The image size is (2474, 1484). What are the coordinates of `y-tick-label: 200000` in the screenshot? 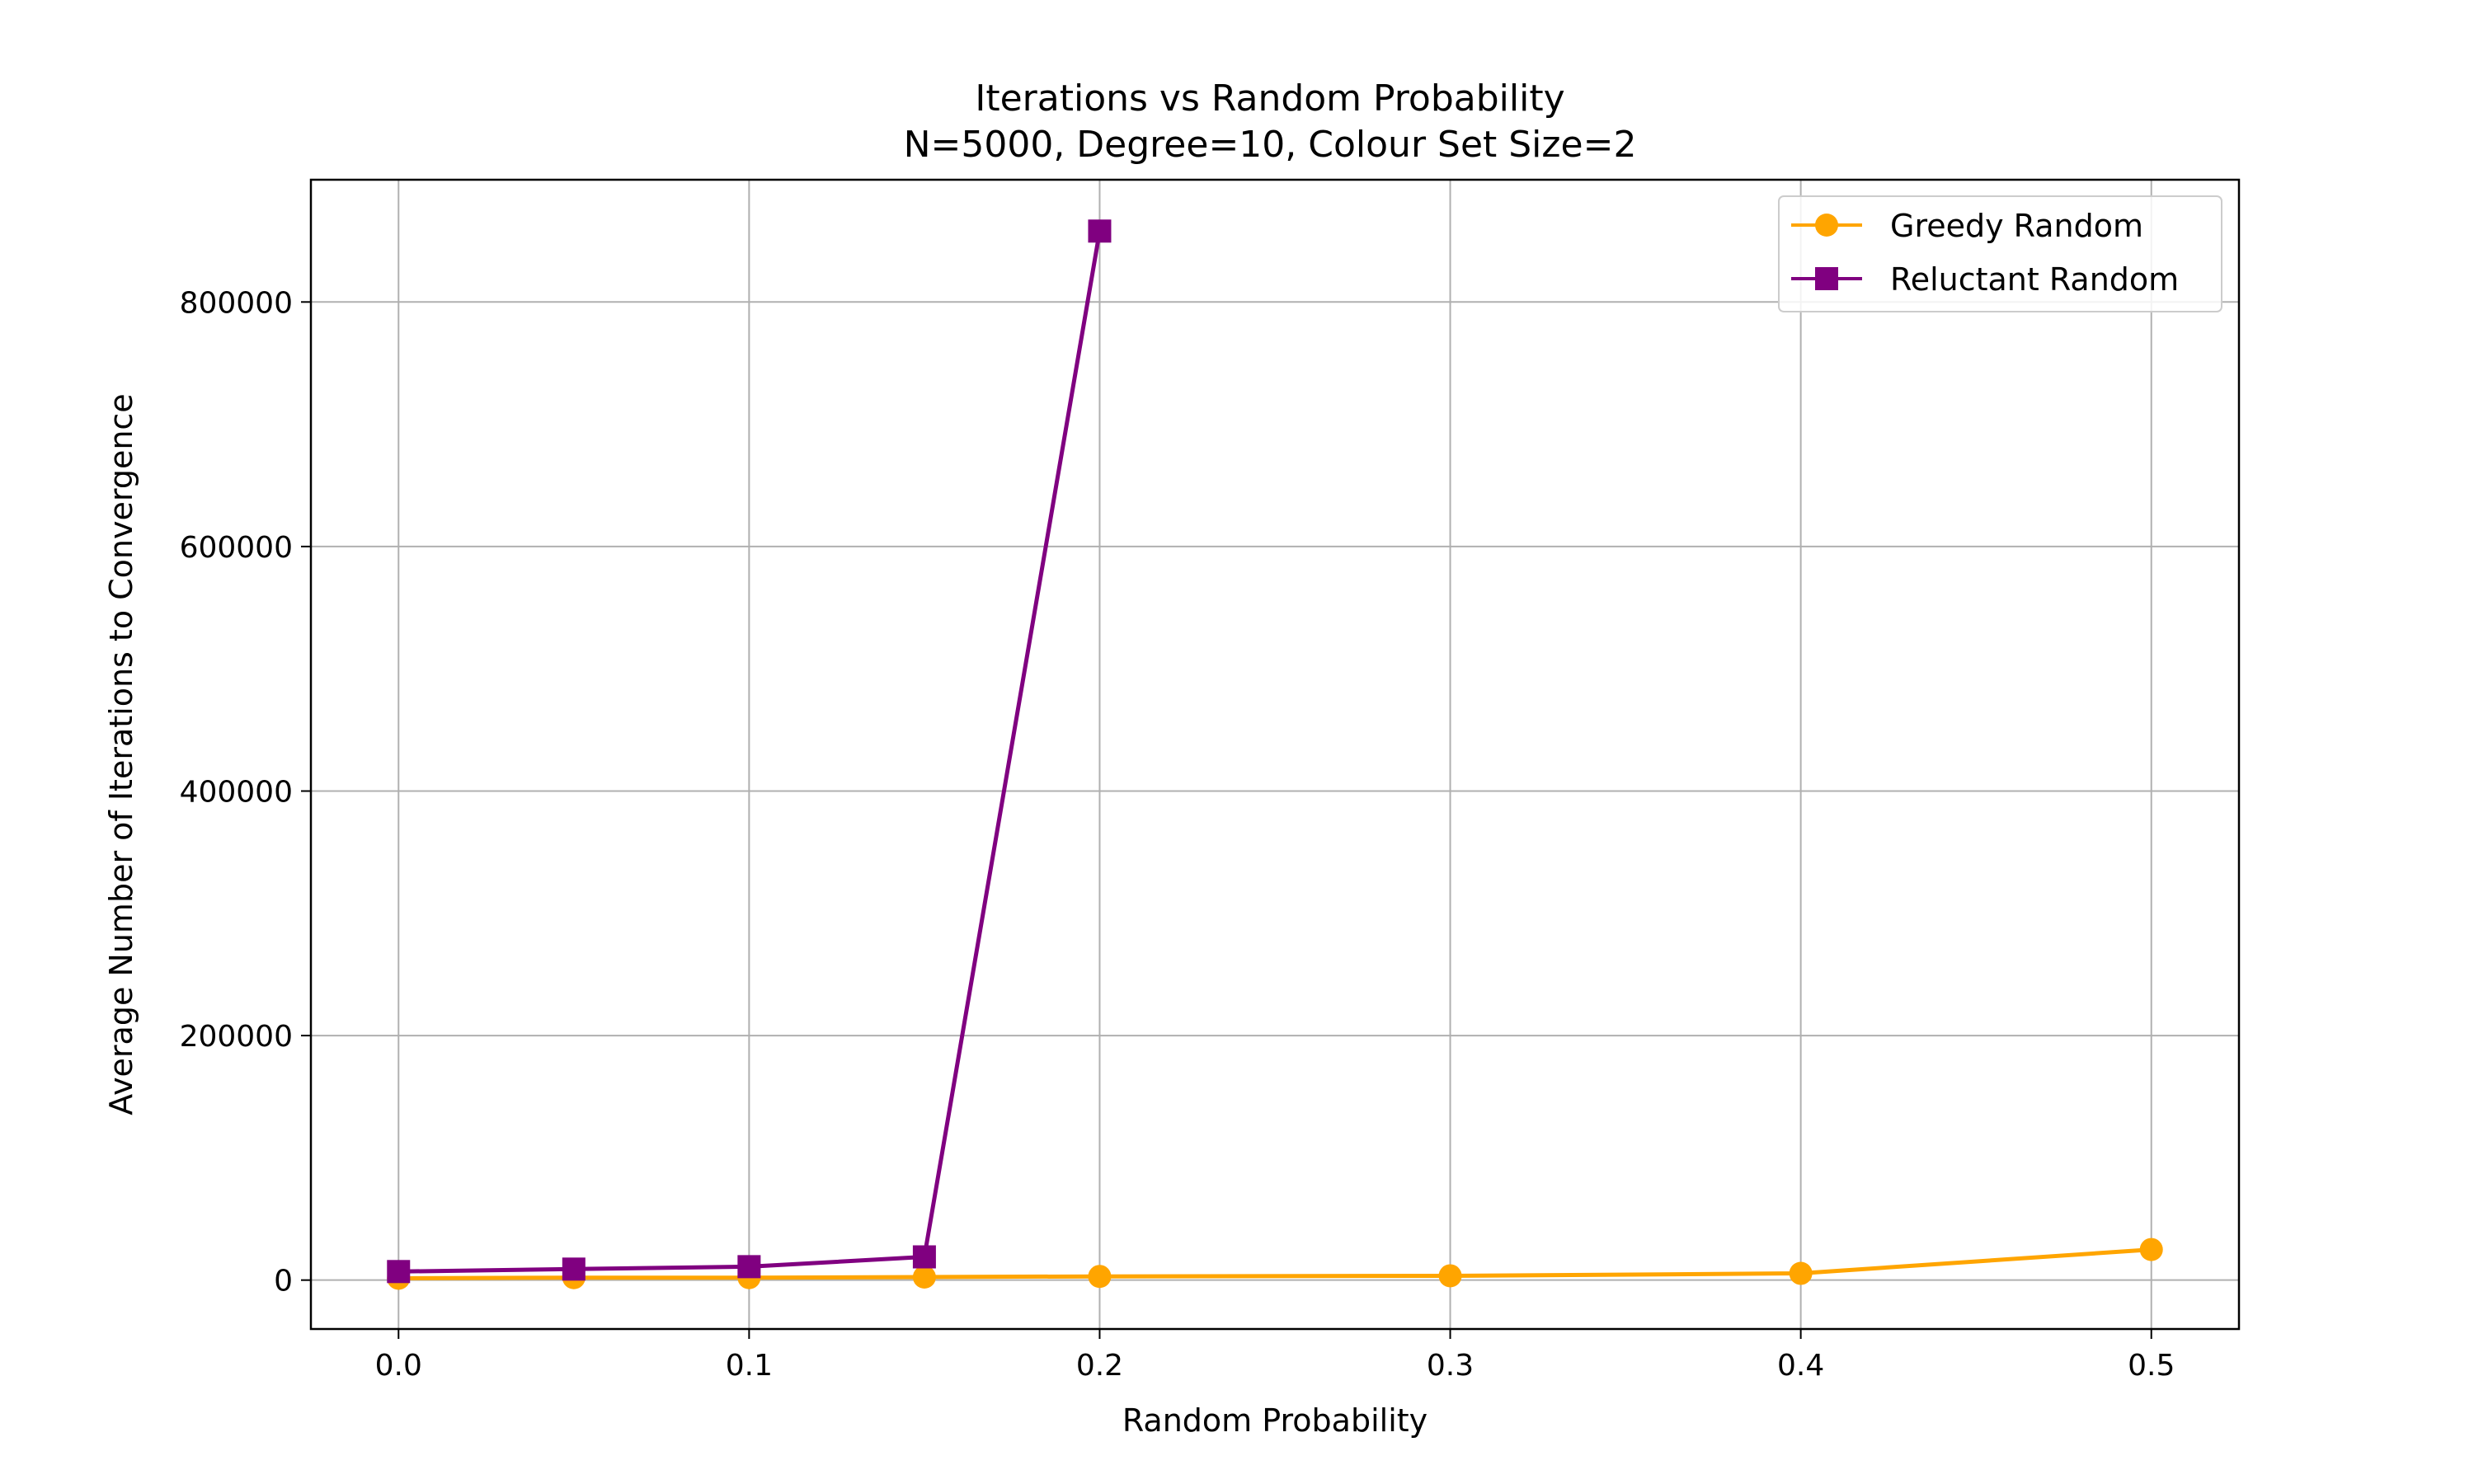 It's located at (236, 1037).